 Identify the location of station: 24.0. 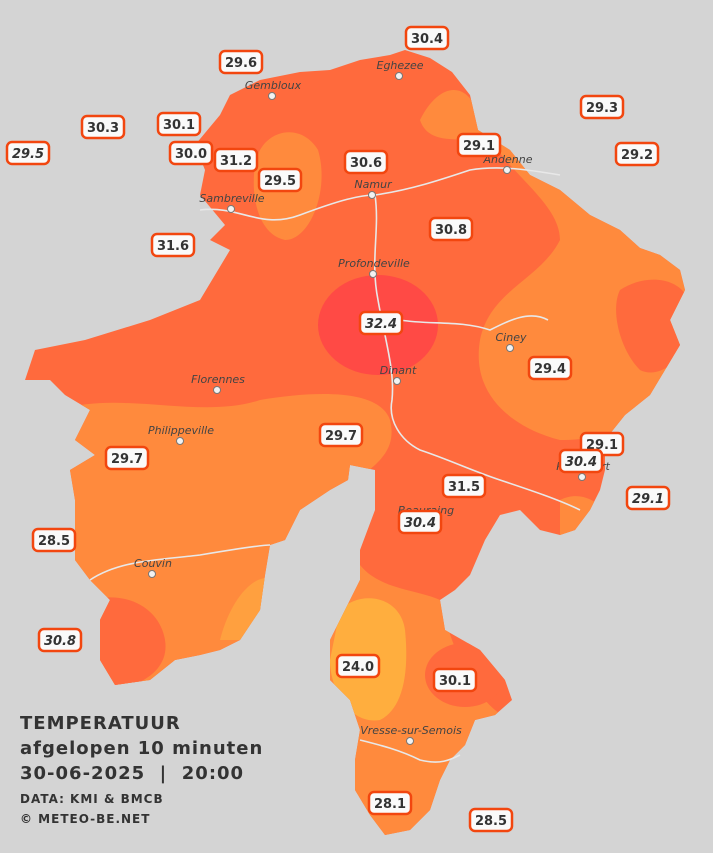
(358, 666).